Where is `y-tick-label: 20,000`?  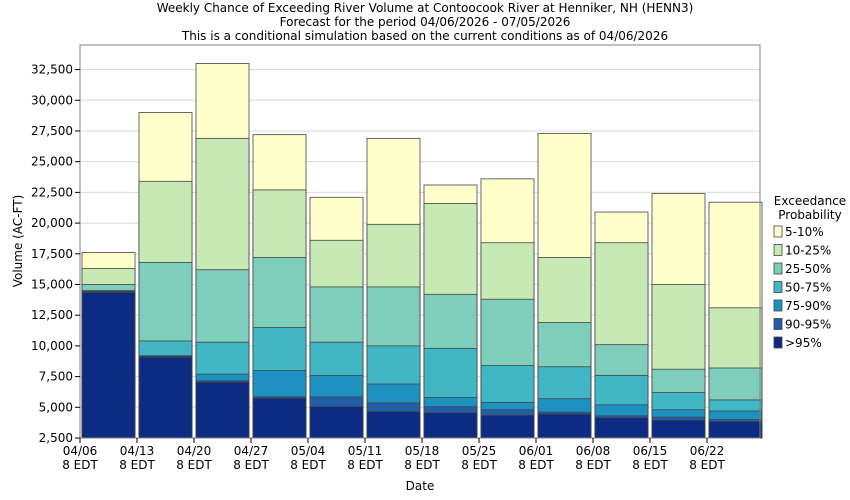 y-tick-label: 20,000 is located at coordinates (52, 223).